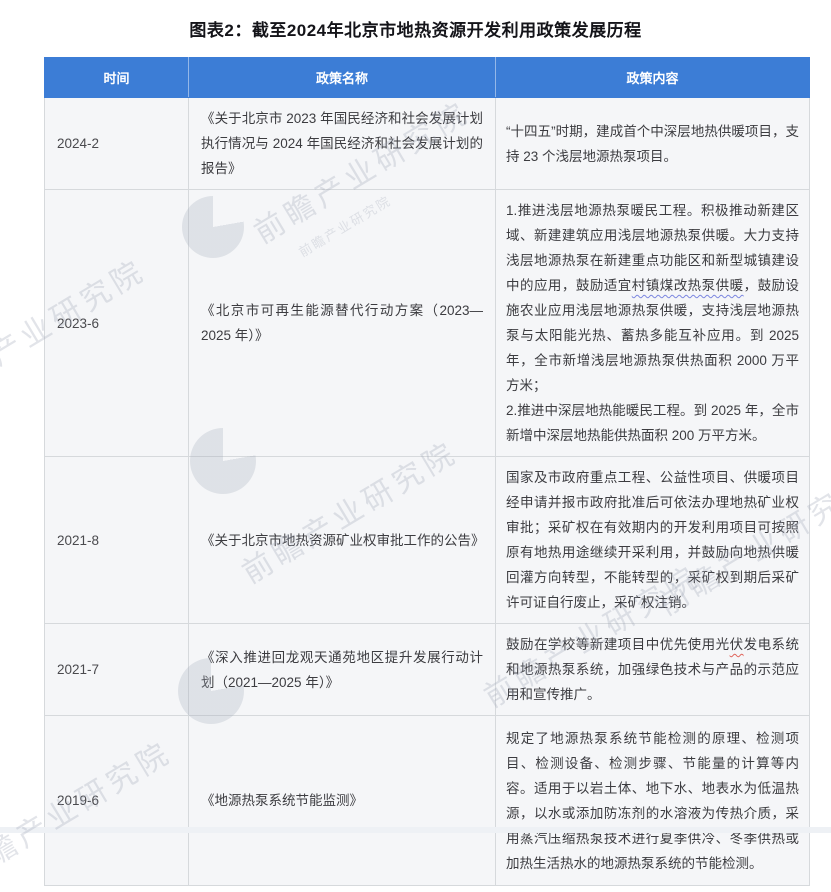 The height and width of the screenshot is (892, 831). What do you see at coordinates (116, 77) in the screenshot?
I see `column-header-time: 时间` at bounding box center [116, 77].